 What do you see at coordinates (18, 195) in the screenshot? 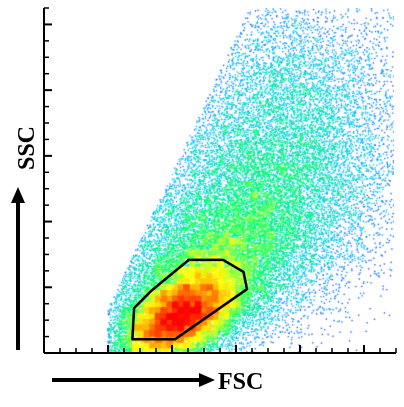
I see `y-axis-arrow-head` at bounding box center [18, 195].